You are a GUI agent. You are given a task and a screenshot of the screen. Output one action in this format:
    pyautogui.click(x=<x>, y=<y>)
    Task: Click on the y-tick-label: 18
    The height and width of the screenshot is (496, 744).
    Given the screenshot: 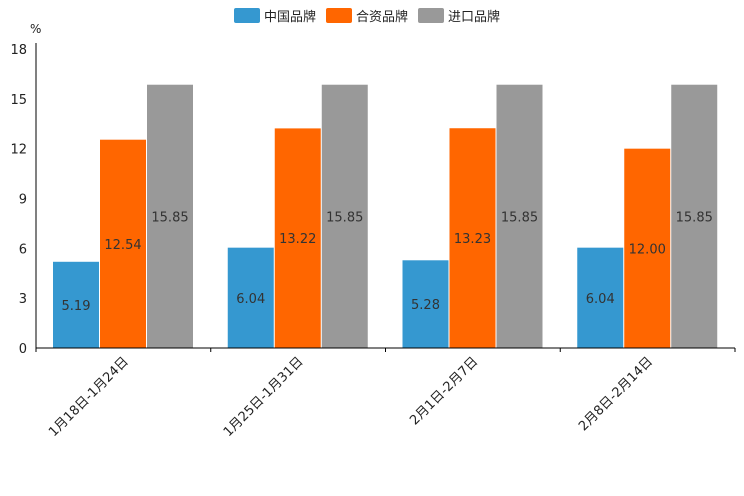 What is the action you would take?
    pyautogui.click(x=18, y=50)
    